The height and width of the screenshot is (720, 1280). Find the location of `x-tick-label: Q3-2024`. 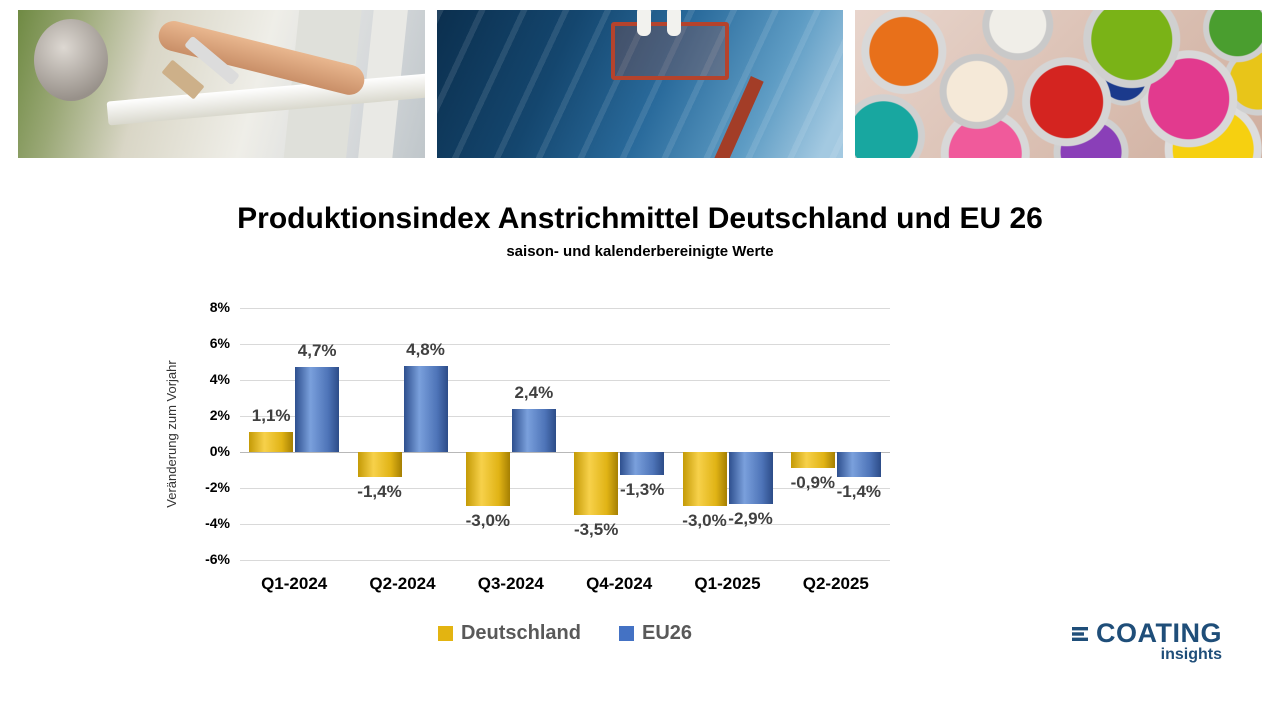

x-tick-label: Q3-2024 is located at coordinates (510, 583).